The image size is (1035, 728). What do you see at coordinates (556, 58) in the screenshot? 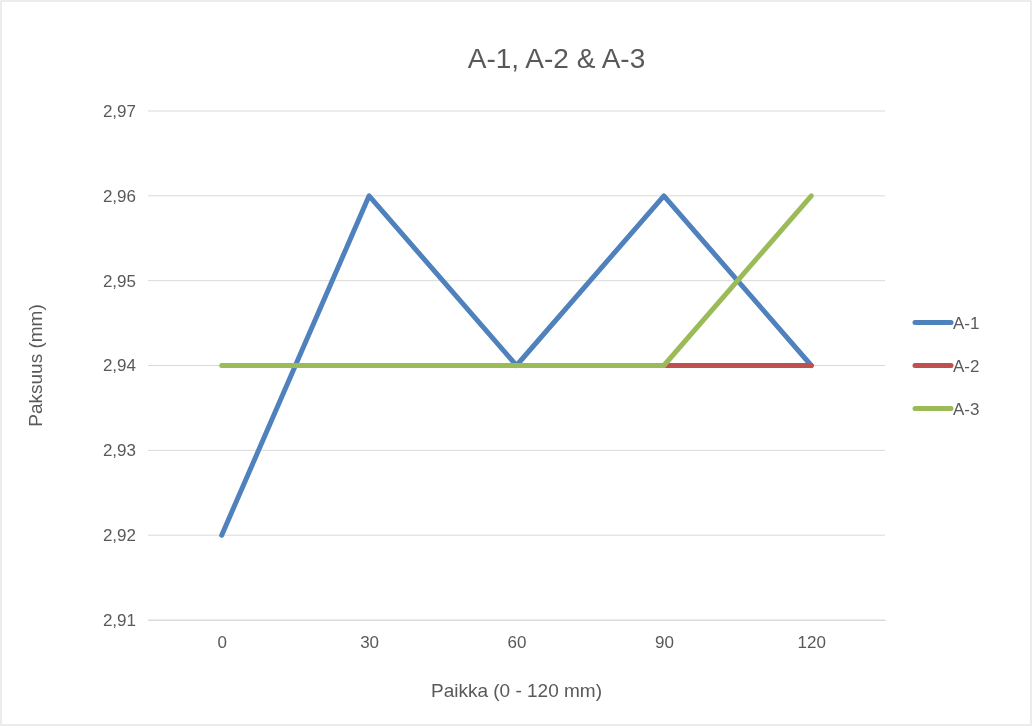
I see `chart-title: A-1, A-2 & A-3` at bounding box center [556, 58].